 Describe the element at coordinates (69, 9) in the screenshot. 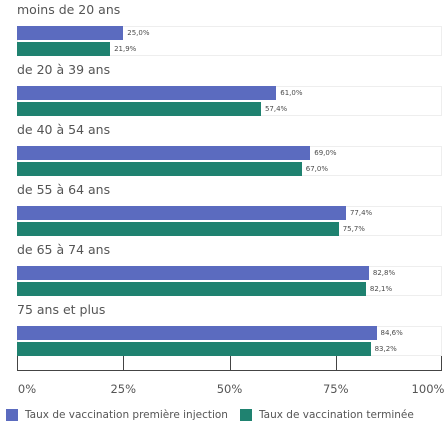

I see `category-label: moins de 20 ans` at that location.